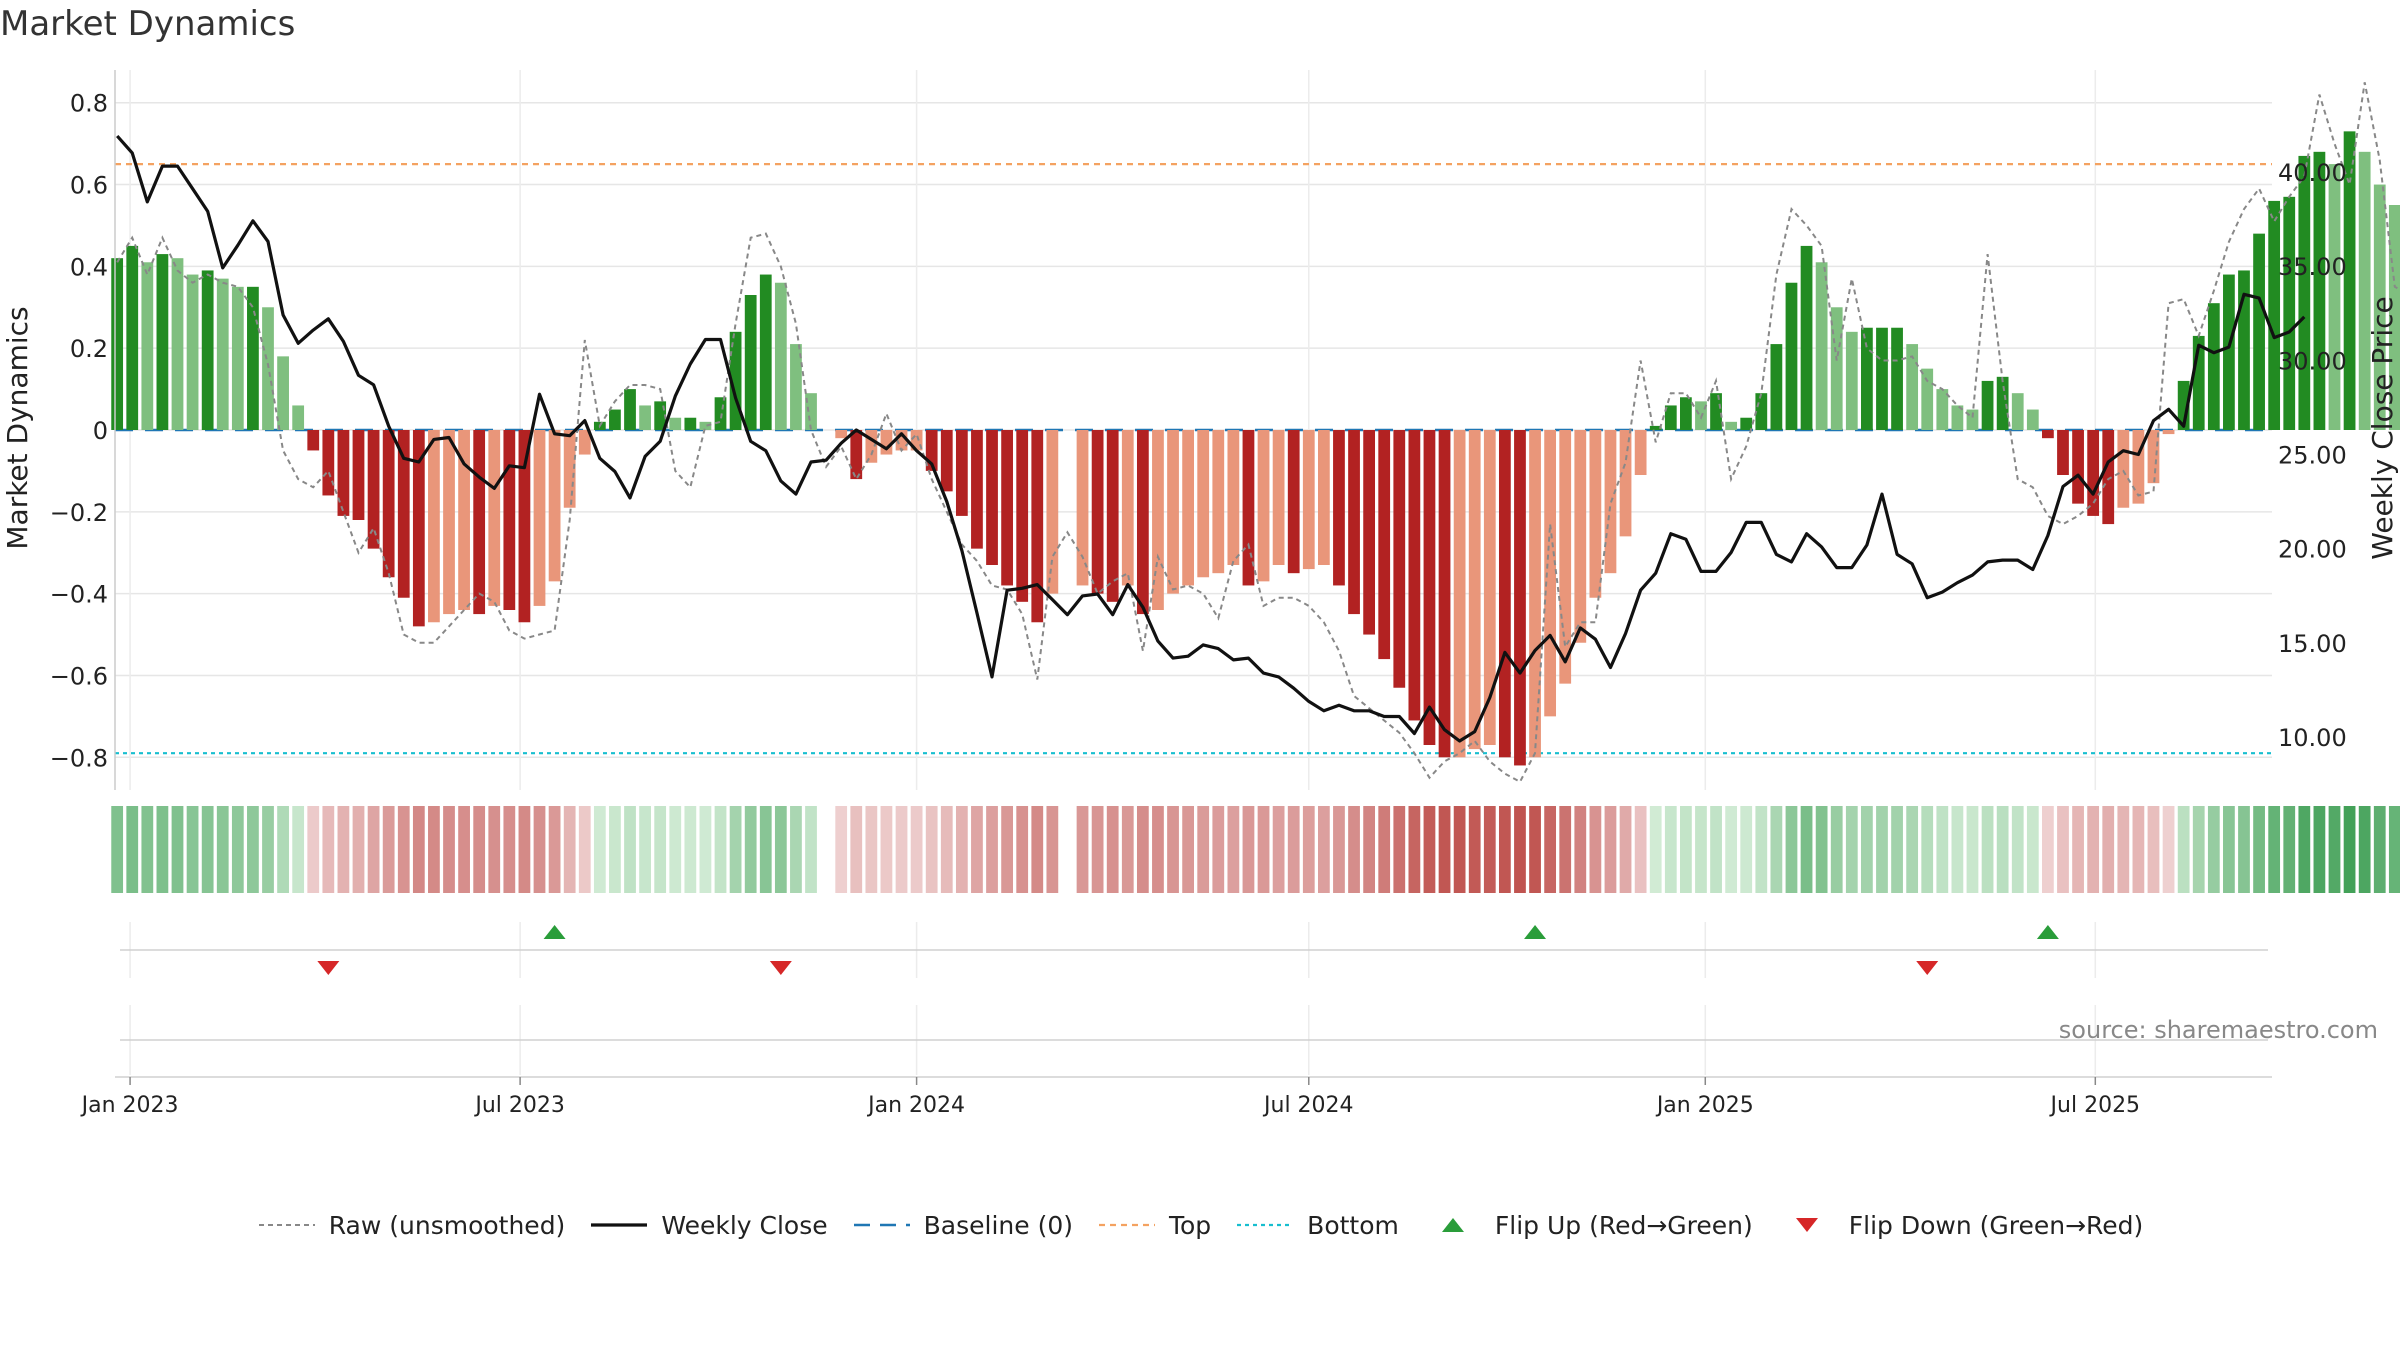 The height and width of the screenshot is (1350, 2400). What do you see at coordinates (2312, 738) in the screenshot?
I see `y-right-tick-label: 10.00` at bounding box center [2312, 738].